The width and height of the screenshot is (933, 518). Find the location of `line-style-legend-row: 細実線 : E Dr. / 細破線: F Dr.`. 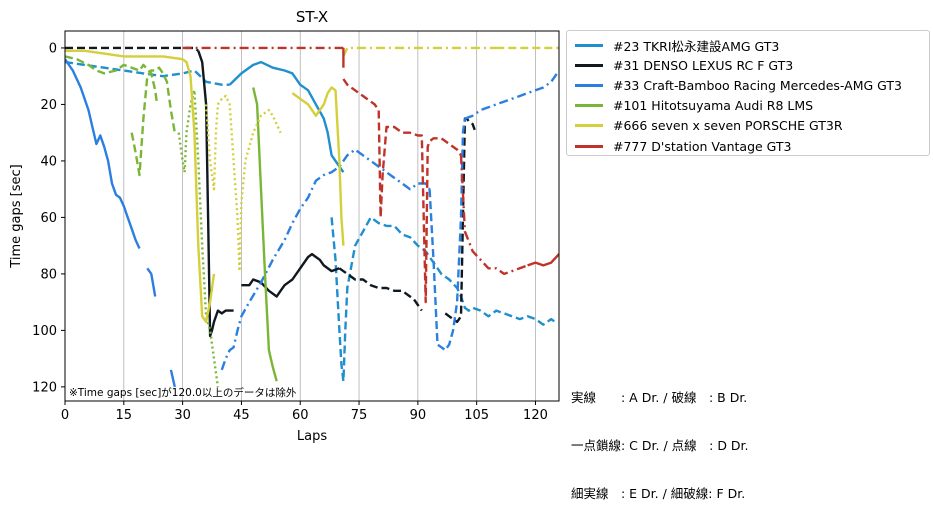

line-style-legend-row: 細実線 : E Dr. / 細破線: F Dr. is located at coordinates (658, 493).